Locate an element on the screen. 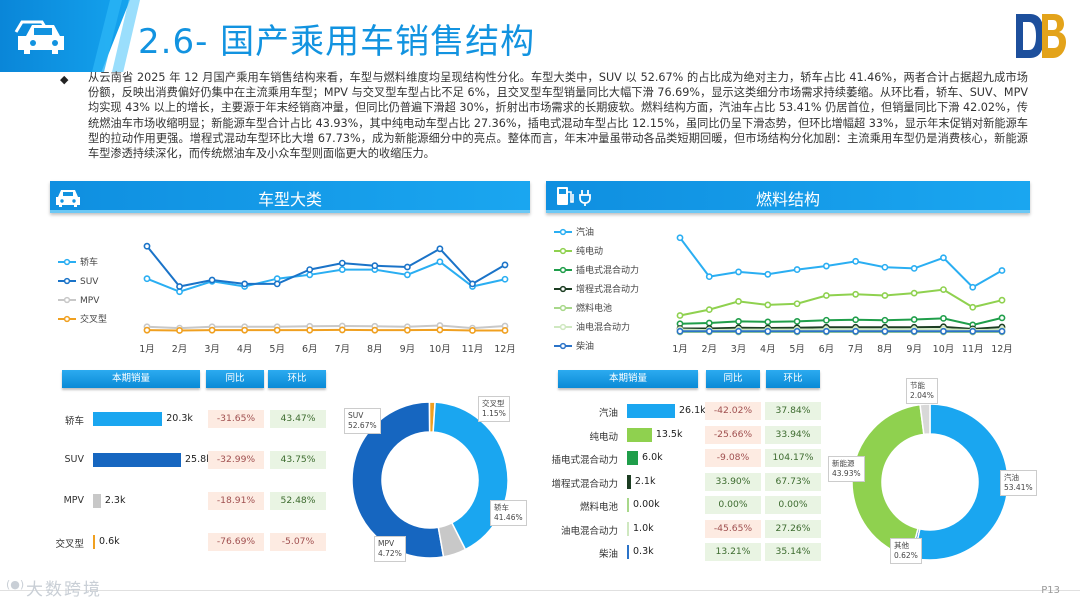  legend-label: SUV is located at coordinates (89, 282).